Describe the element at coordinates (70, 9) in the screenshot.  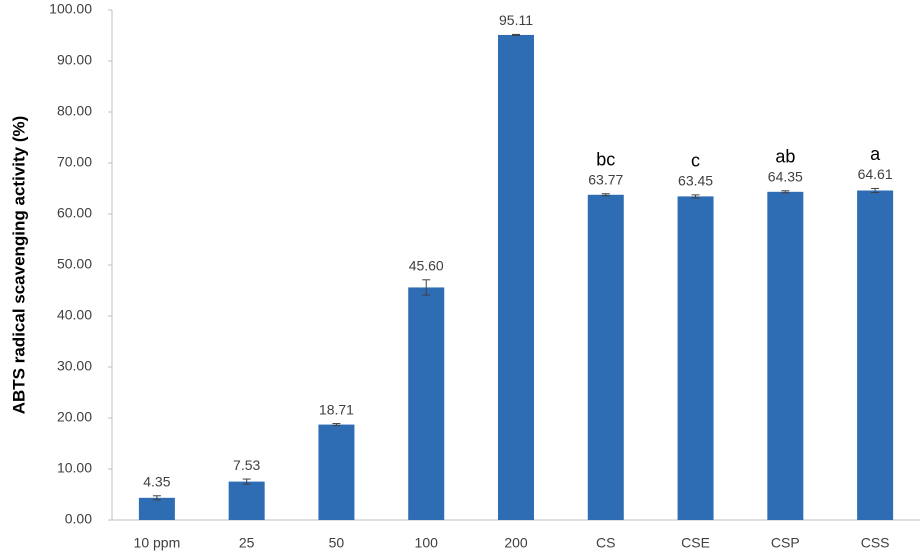
I see `y-tick-label: 100.00` at that location.